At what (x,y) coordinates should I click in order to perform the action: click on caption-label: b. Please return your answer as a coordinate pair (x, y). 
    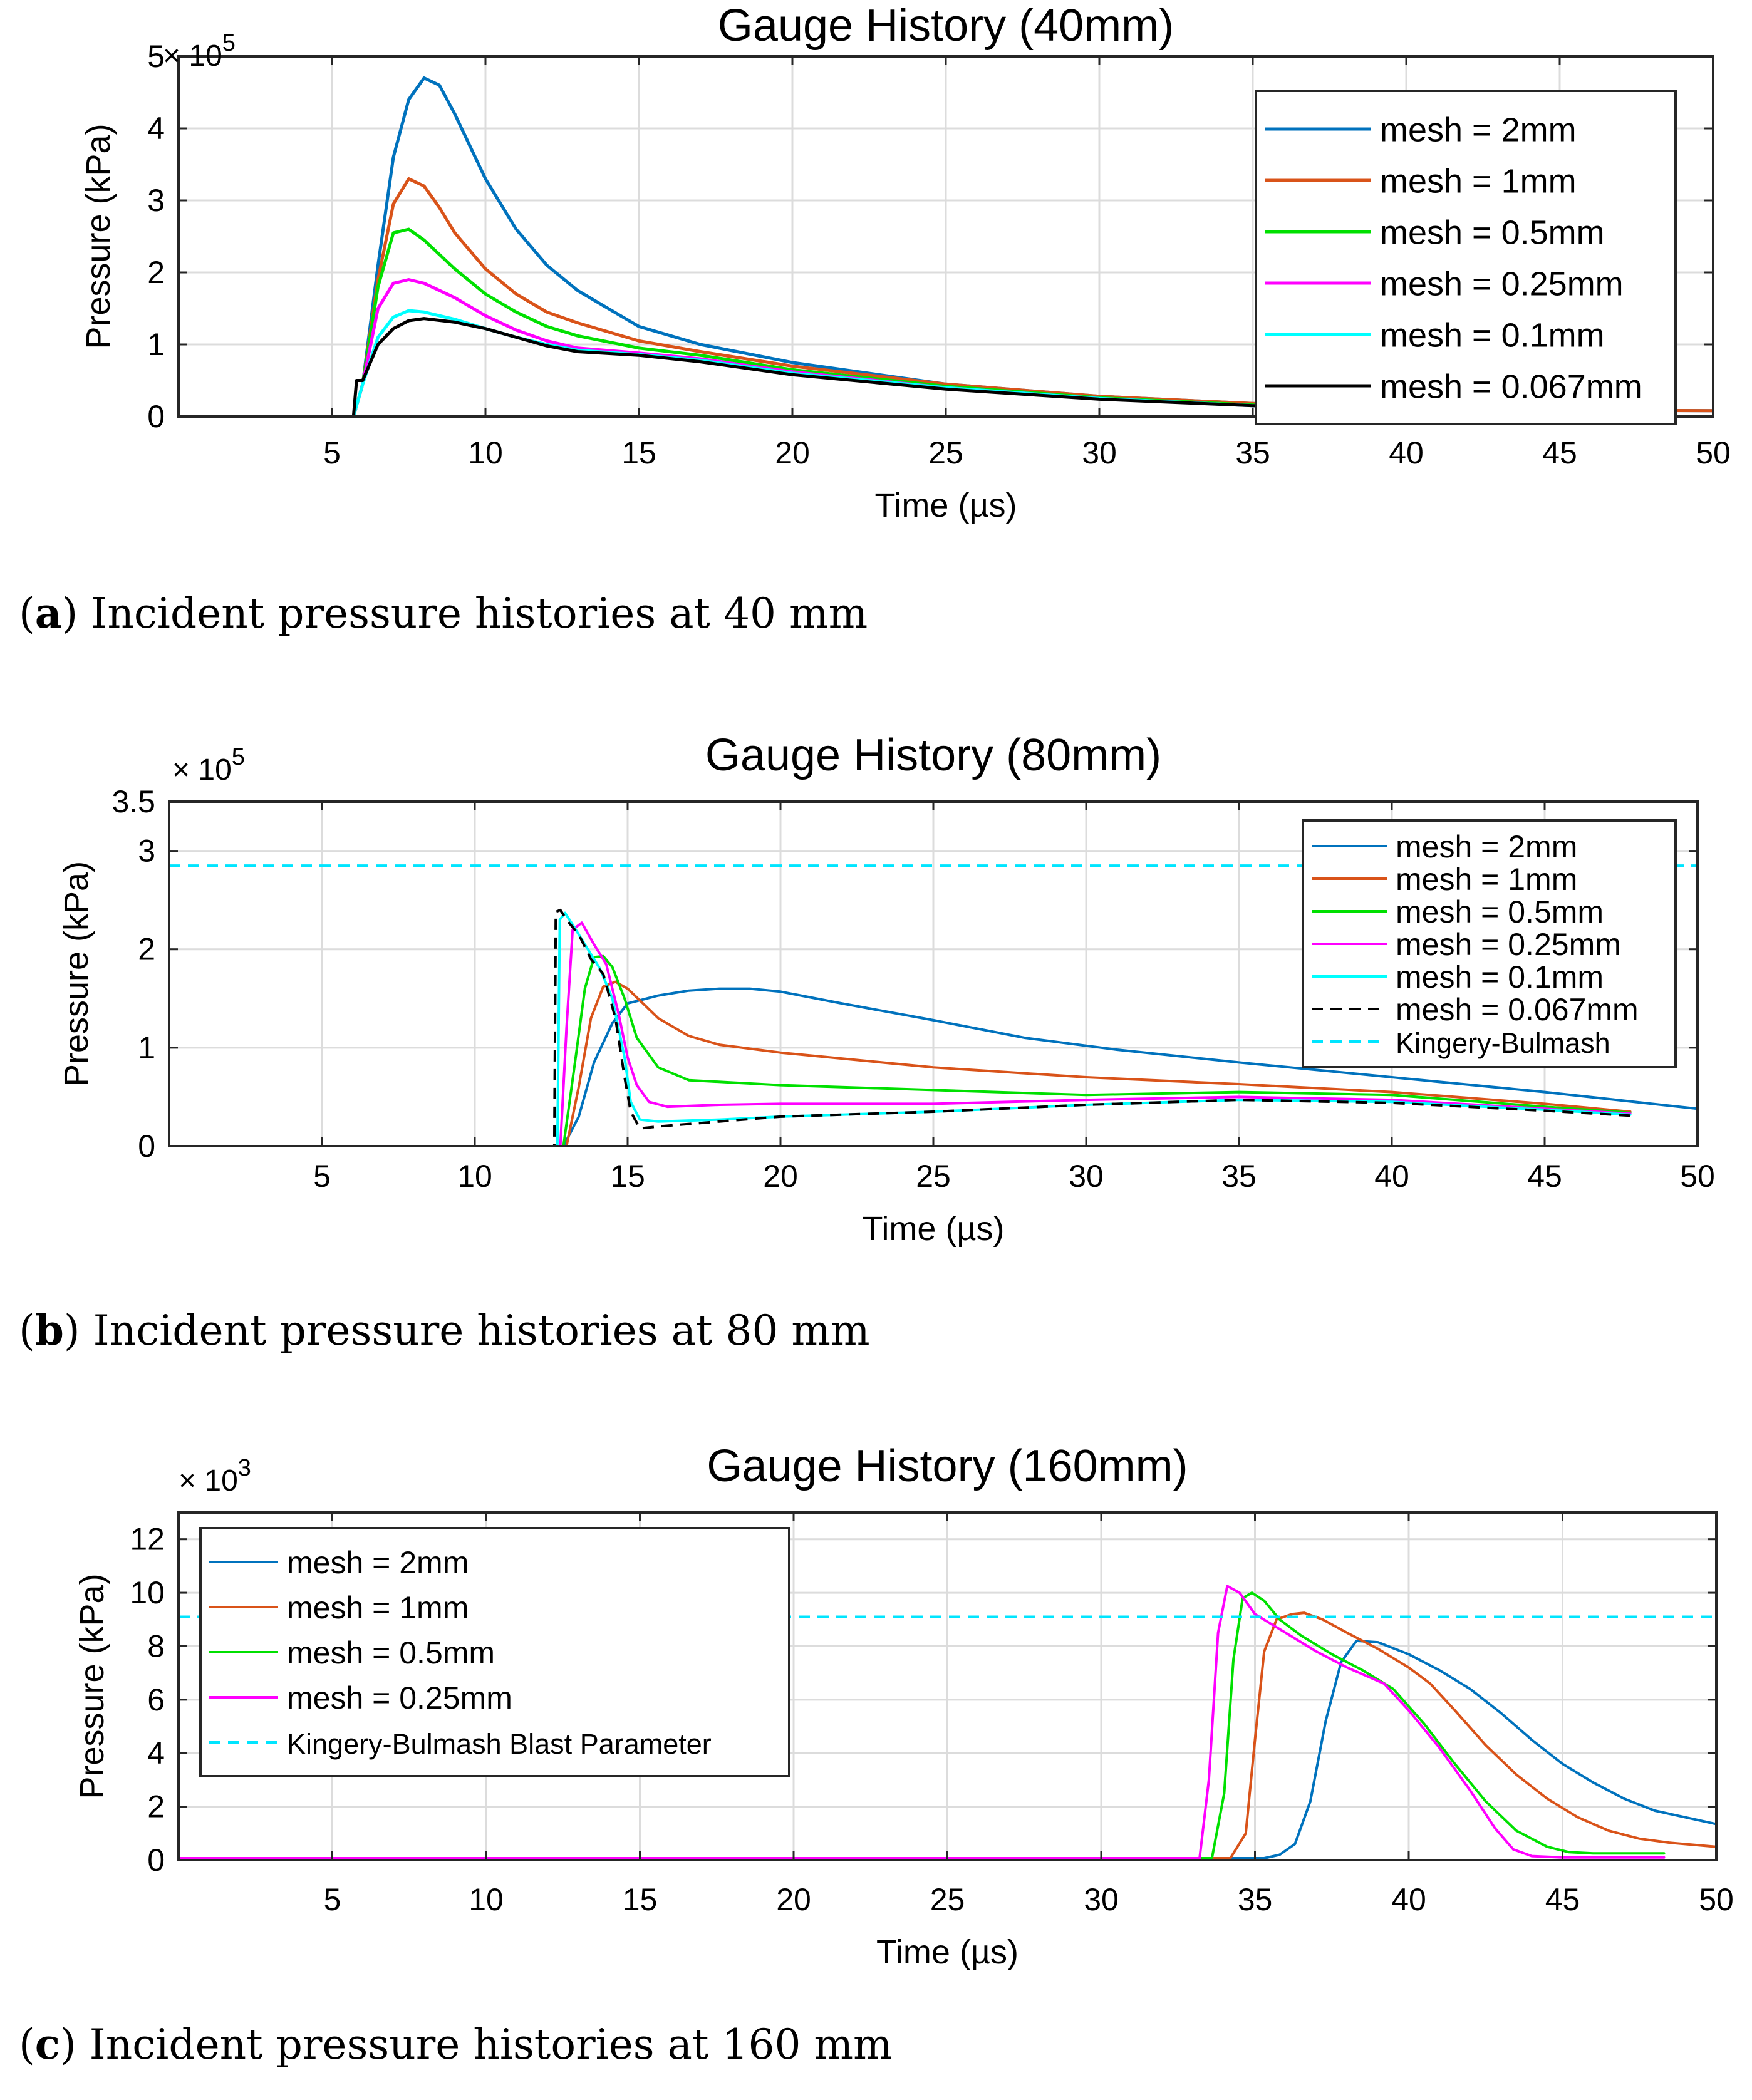
    Looking at the image, I should click on (49, 1331).